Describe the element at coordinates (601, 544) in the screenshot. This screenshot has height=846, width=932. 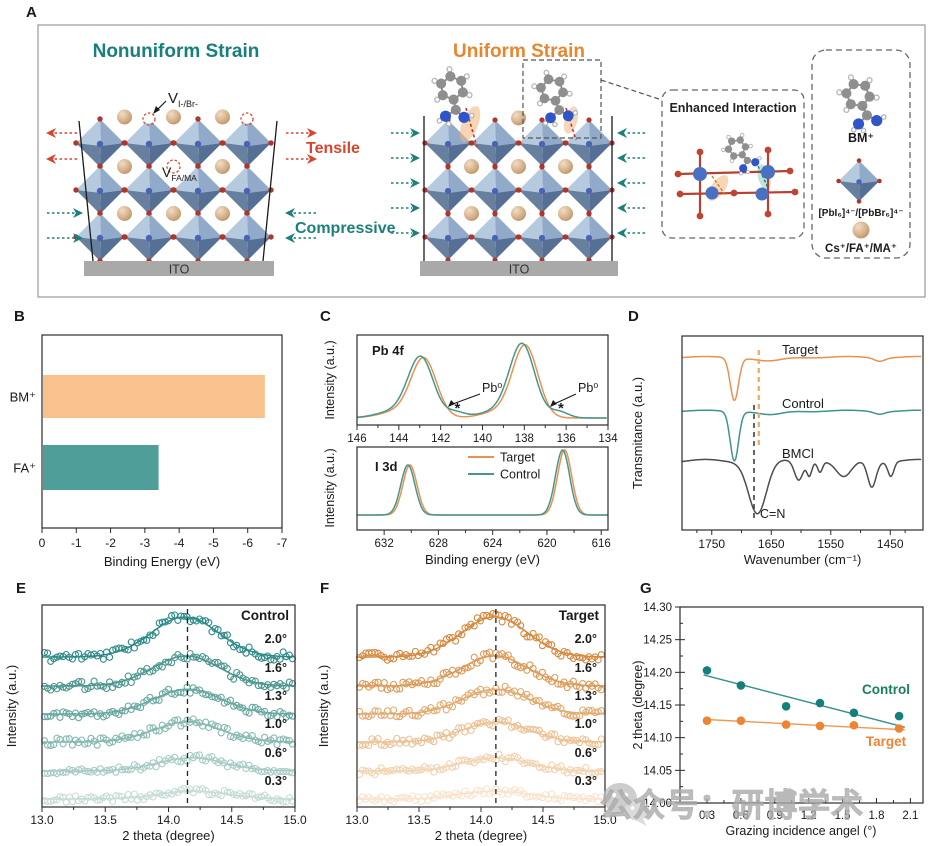
I see `tick-label: 616` at that location.